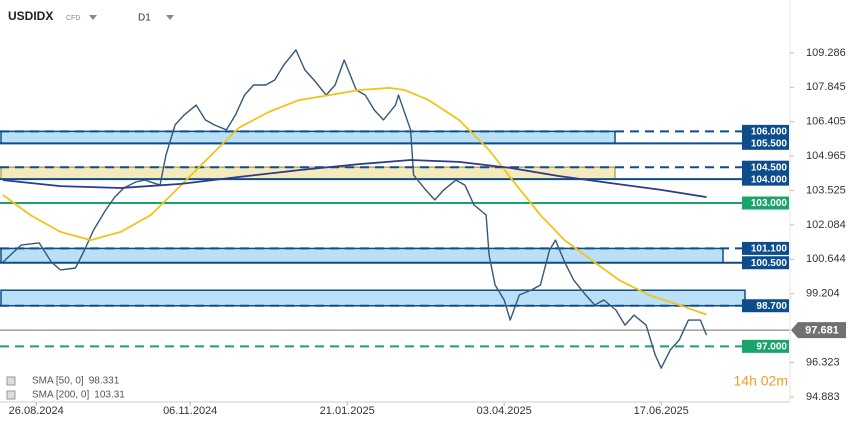 The height and width of the screenshot is (427, 859). Describe the element at coordinates (826, 190) in the screenshot. I see `y-tick-label: 103.525` at that location.